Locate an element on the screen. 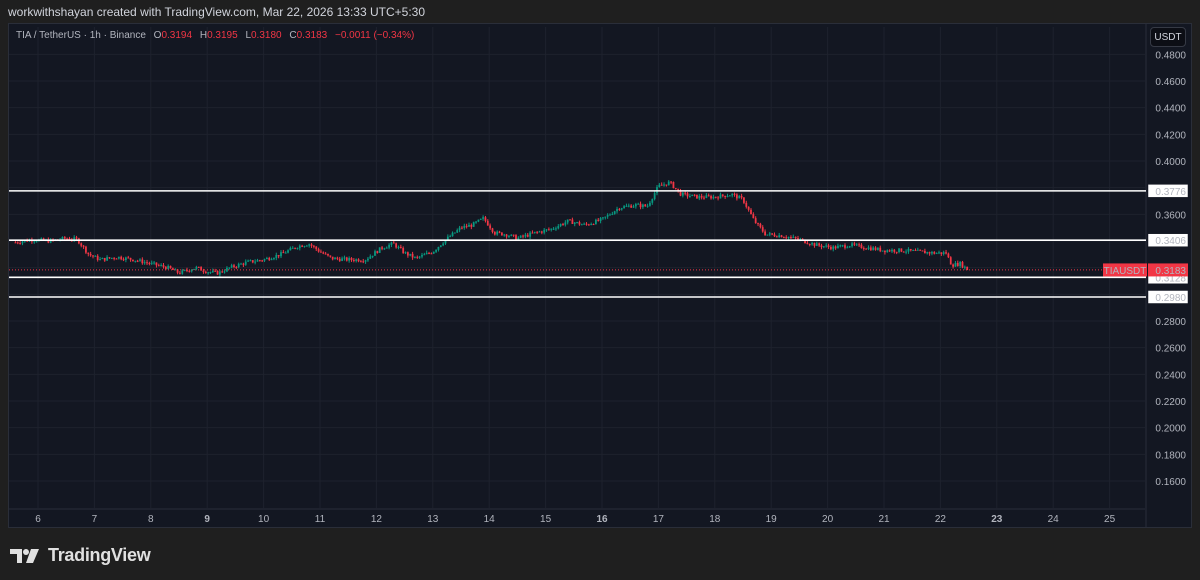  time-tick-label: 19 is located at coordinates (772, 519).